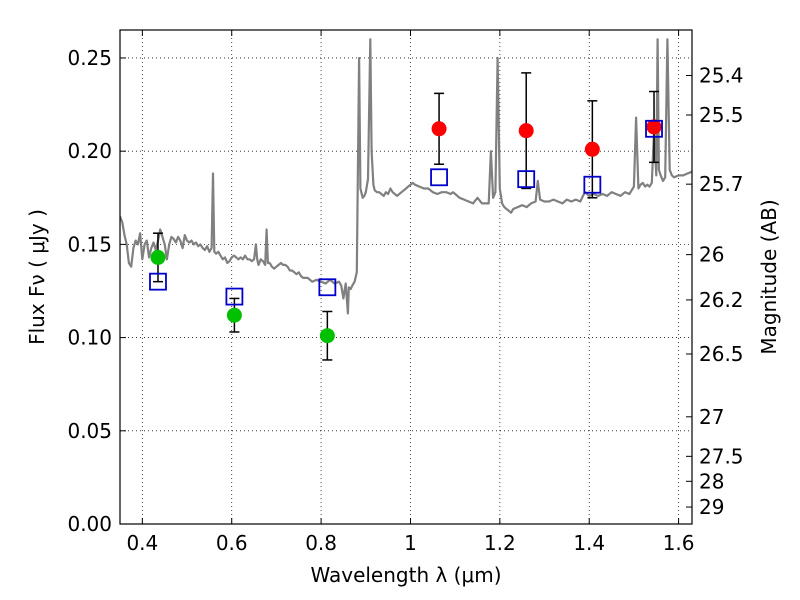 This screenshot has width=800, height=600. Describe the element at coordinates (711, 507) in the screenshot. I see `y2-tick-label: 29` at that location.